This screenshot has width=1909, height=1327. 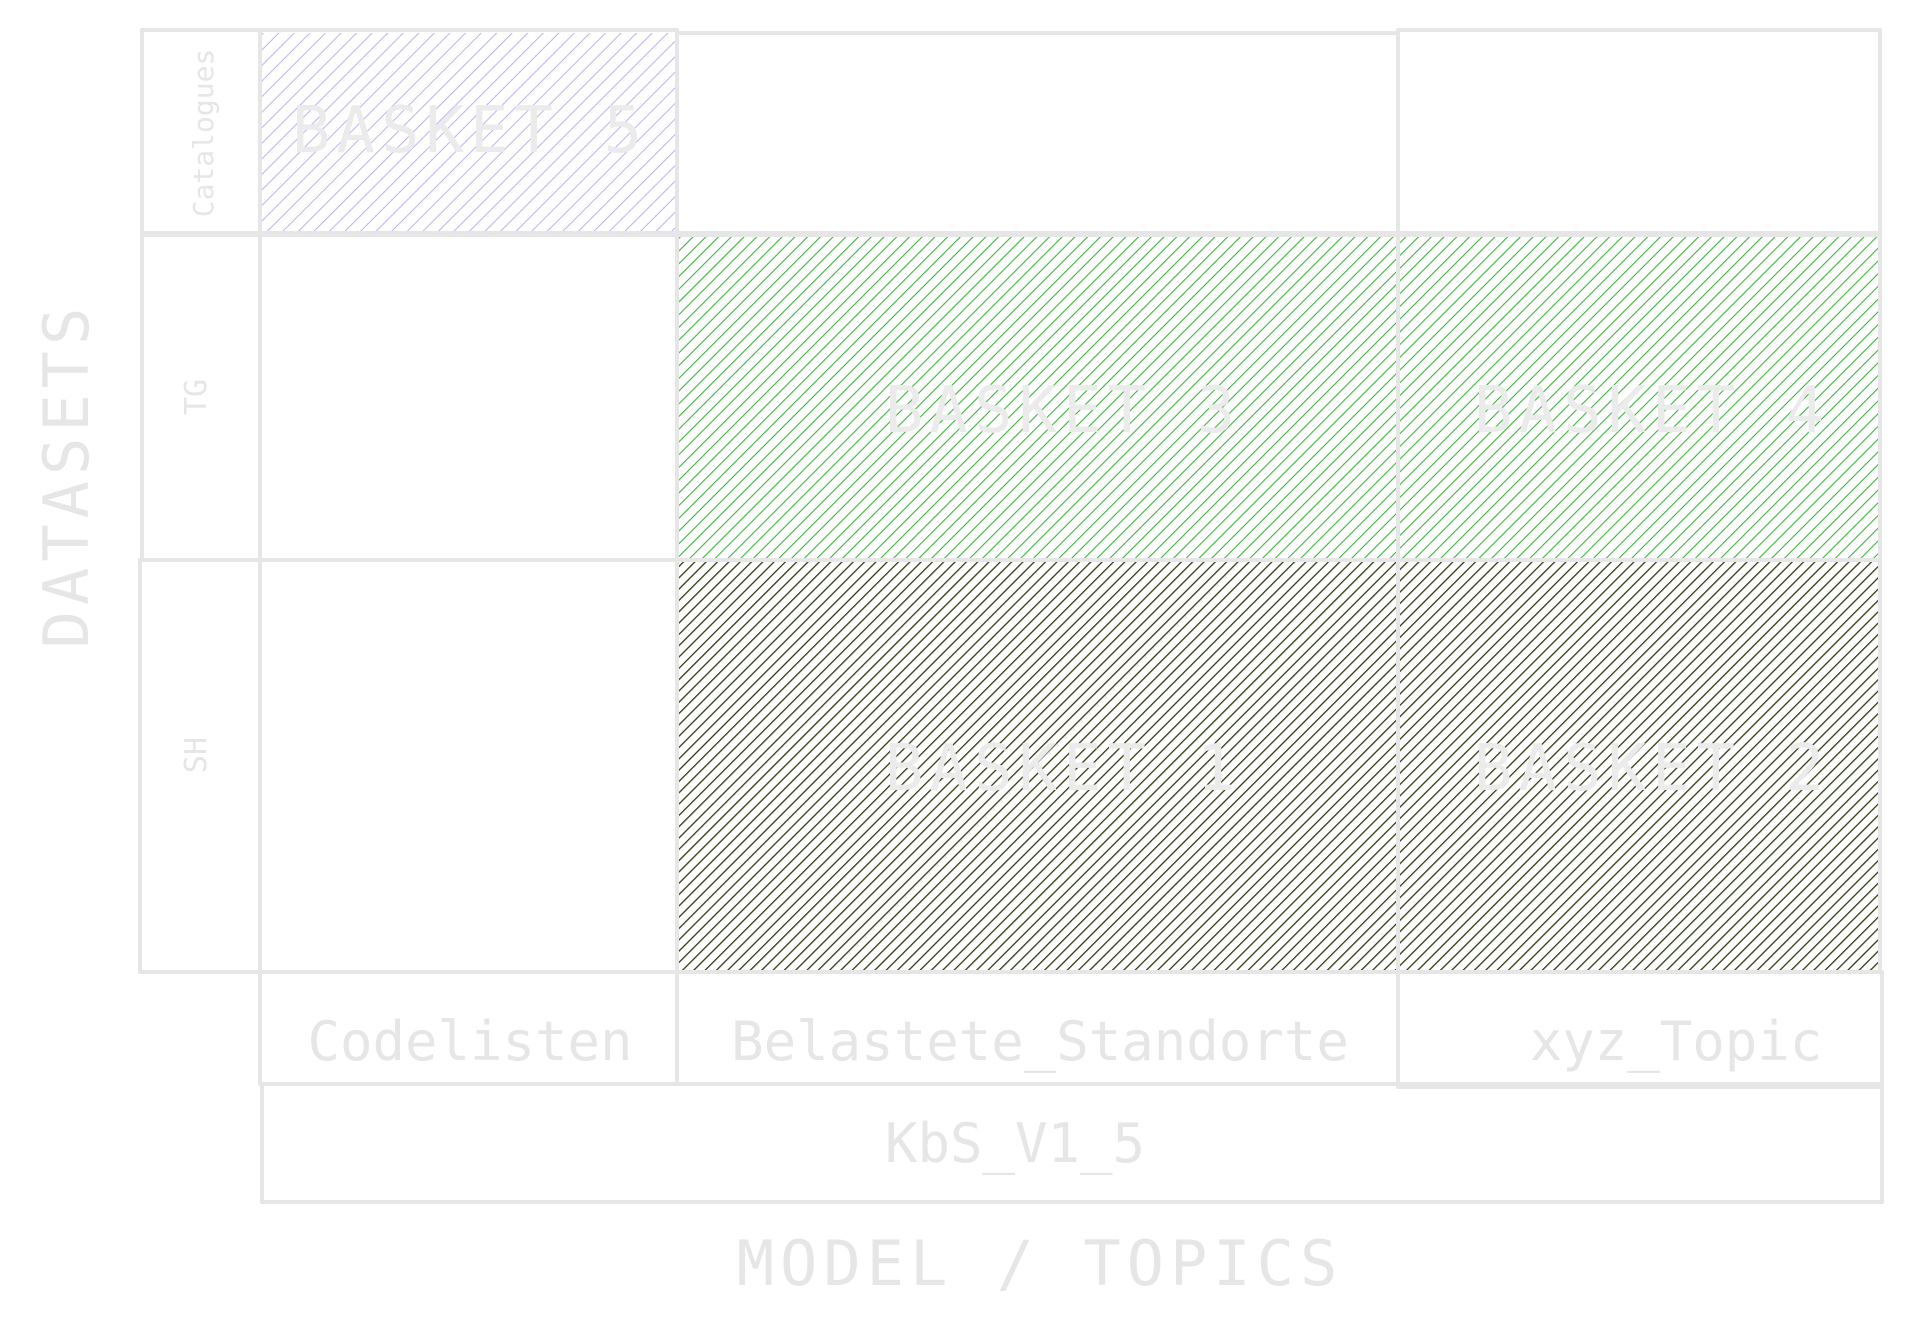 What do you see at coordinates (469, 1041) in the screenshot?
I see `topic-label-codelisten: Codelisten` at bounding box center [469, 1041].